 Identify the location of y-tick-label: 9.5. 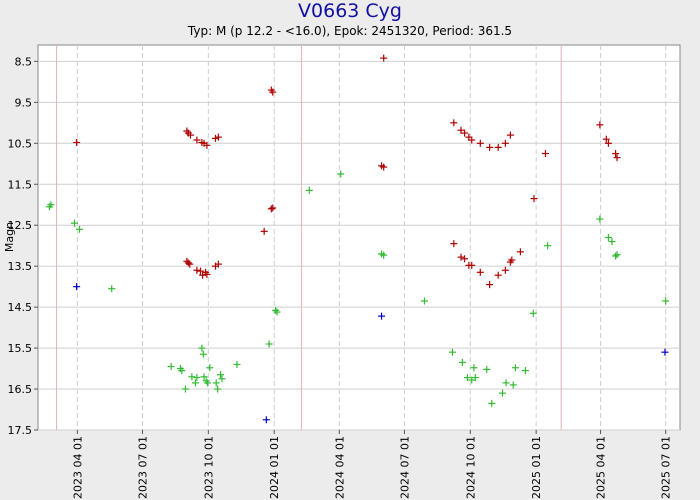
(24, 102).